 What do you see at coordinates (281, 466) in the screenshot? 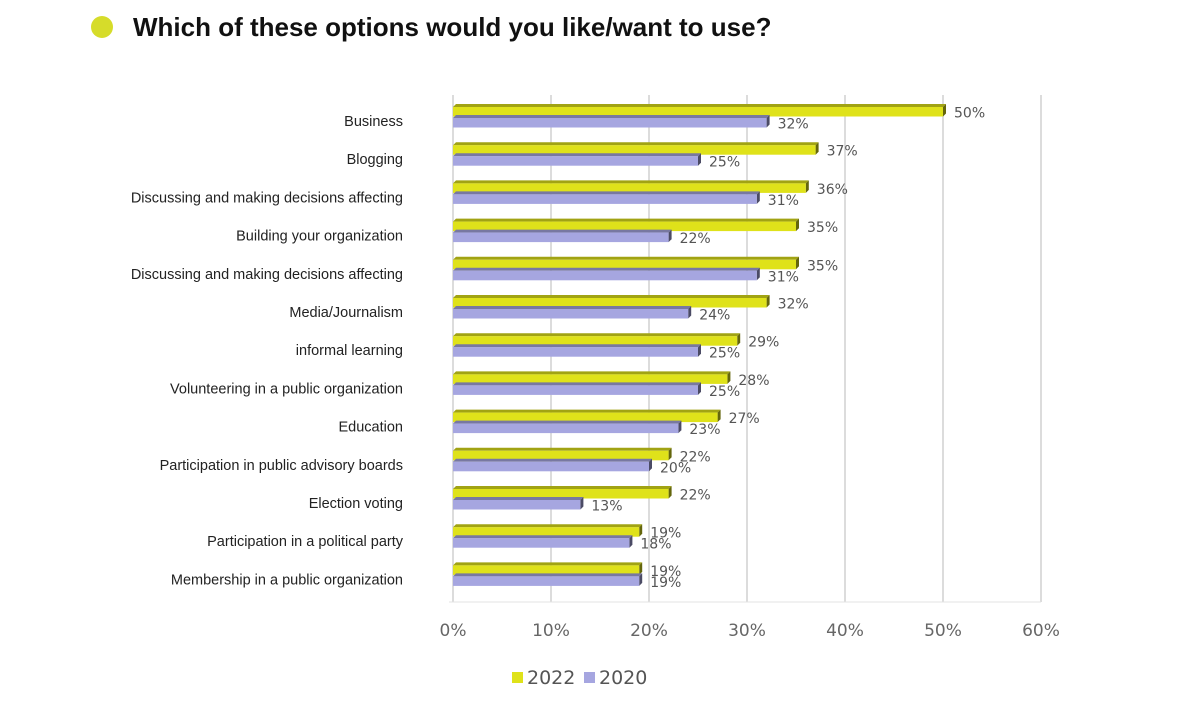
I see `category-label: Participation in public advisory boards` at bounding box center [281, 466].